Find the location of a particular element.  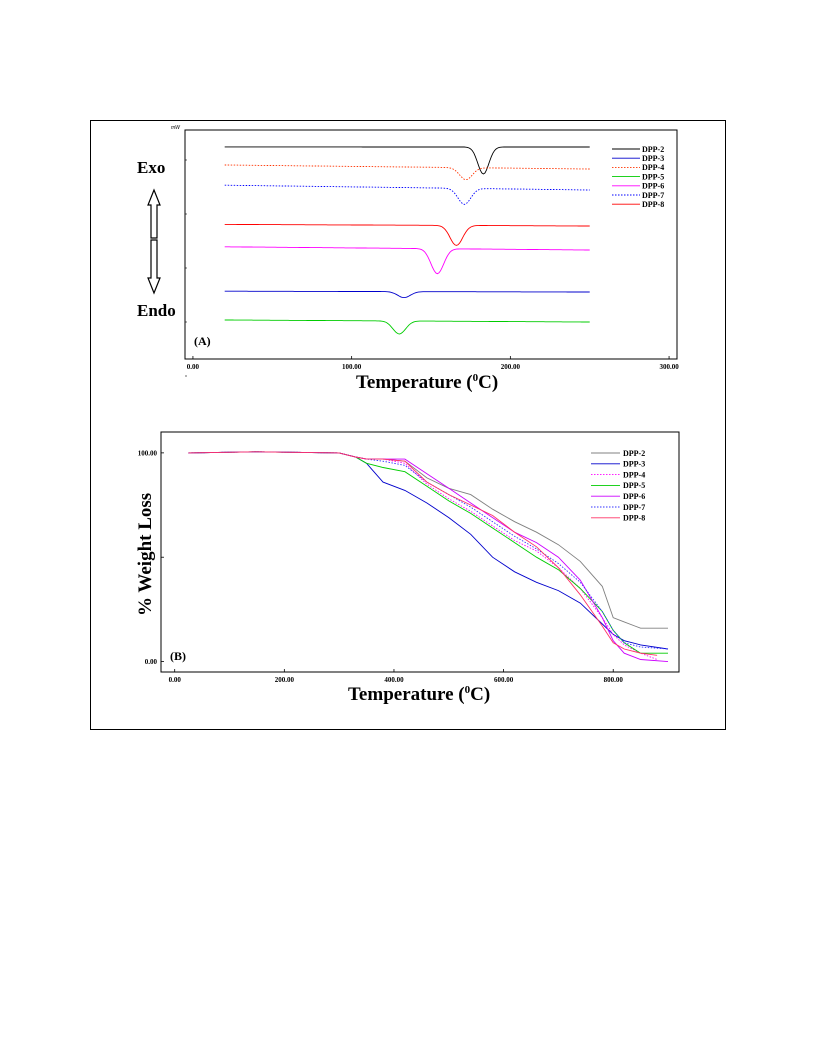

dsc-x-tick-label: 200.00 is located at coordinates (511, 367).